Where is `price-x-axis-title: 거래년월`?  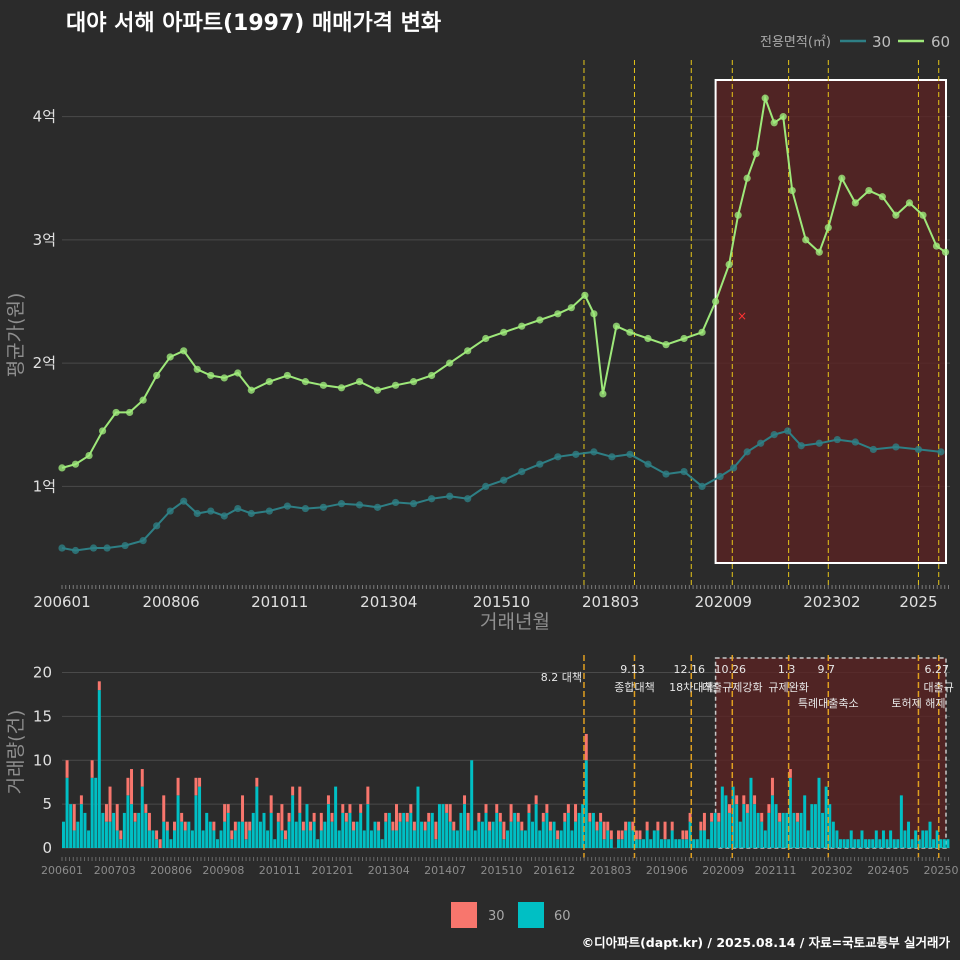
price-x-axis-title: 거래년월 is located at coordinates (515, 622).